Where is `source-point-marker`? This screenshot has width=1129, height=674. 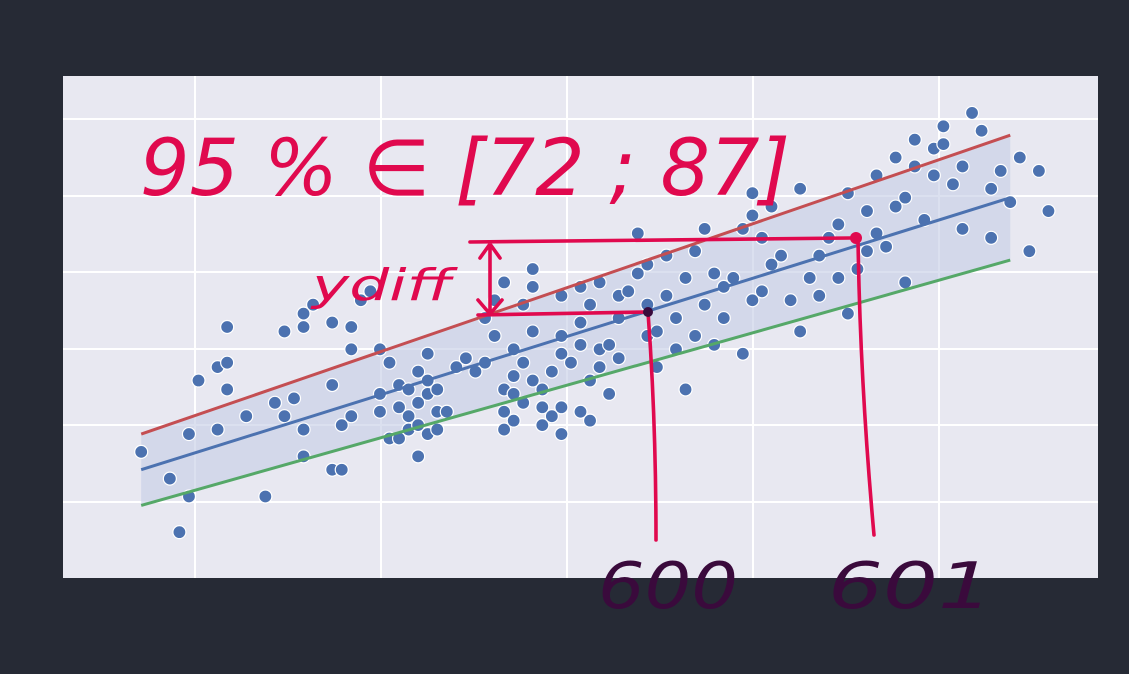
source-point-marker is located at coordinates (648, 312).